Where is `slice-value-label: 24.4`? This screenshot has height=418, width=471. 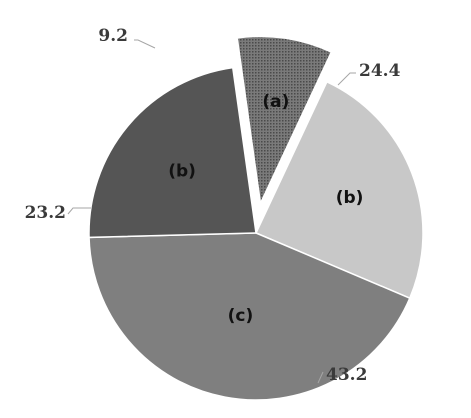 slice-value-label: 24.4 is located at coordinates (380, 71).